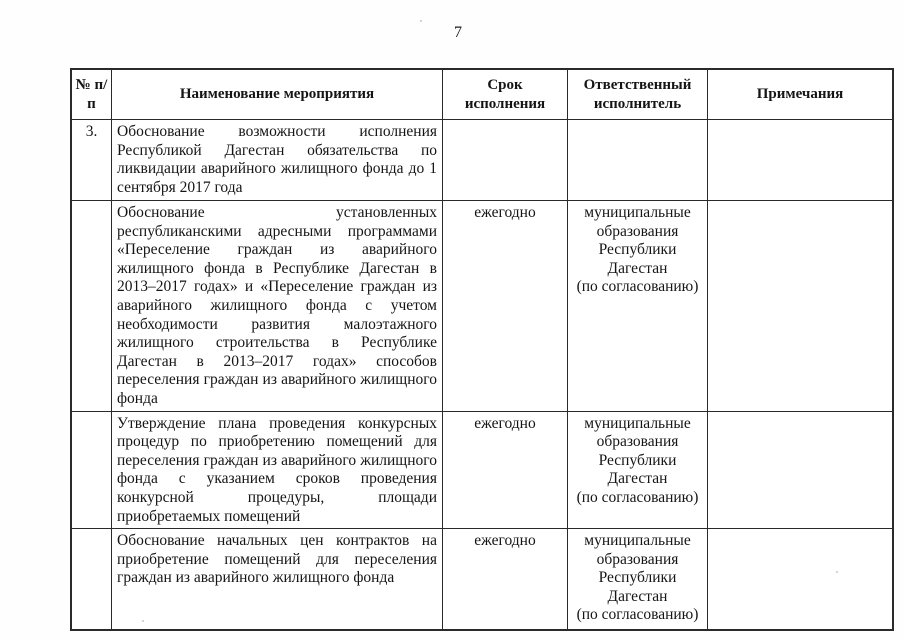 This screenshot has height=640, width=905. I want to click on cell-responsible-executor, so click(637, 160).